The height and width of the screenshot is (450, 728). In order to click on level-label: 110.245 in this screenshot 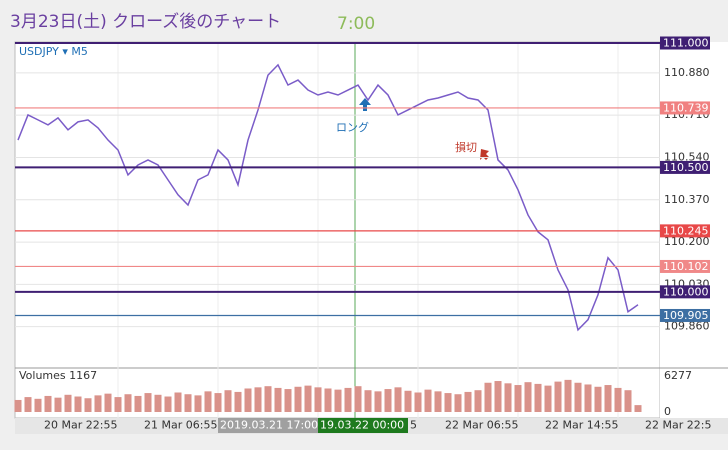, I will do `click(686, 230)`.